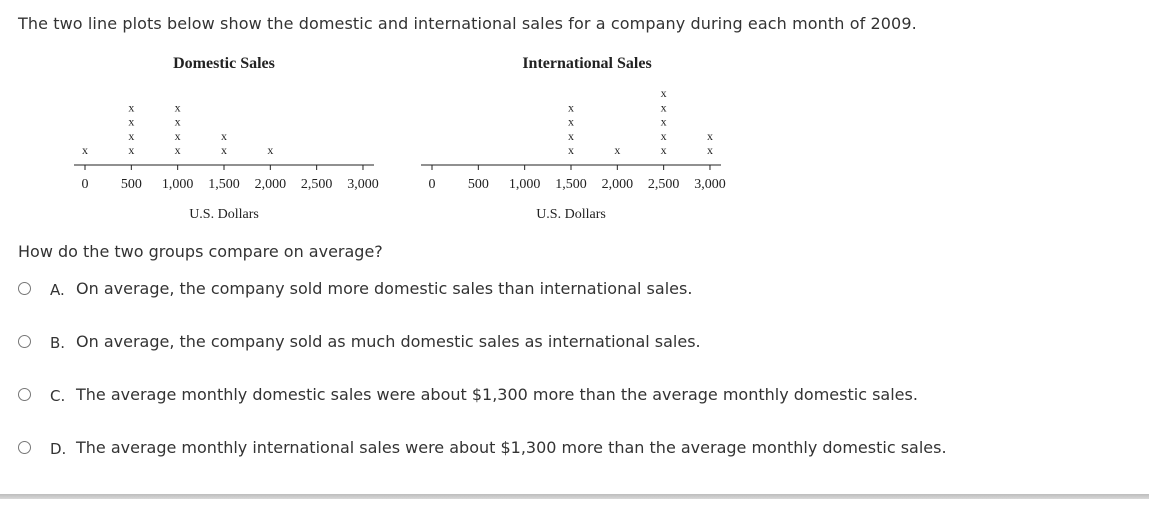  Describe the element at coordinates (710, 184) in the screenshot. I see `international-tick-label: 3,000` at that location.